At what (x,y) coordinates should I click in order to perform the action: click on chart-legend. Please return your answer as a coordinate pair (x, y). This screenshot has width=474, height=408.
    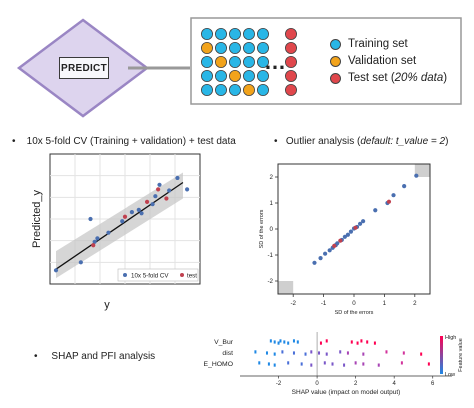
    Looking at the image, I should click on (158, 275).